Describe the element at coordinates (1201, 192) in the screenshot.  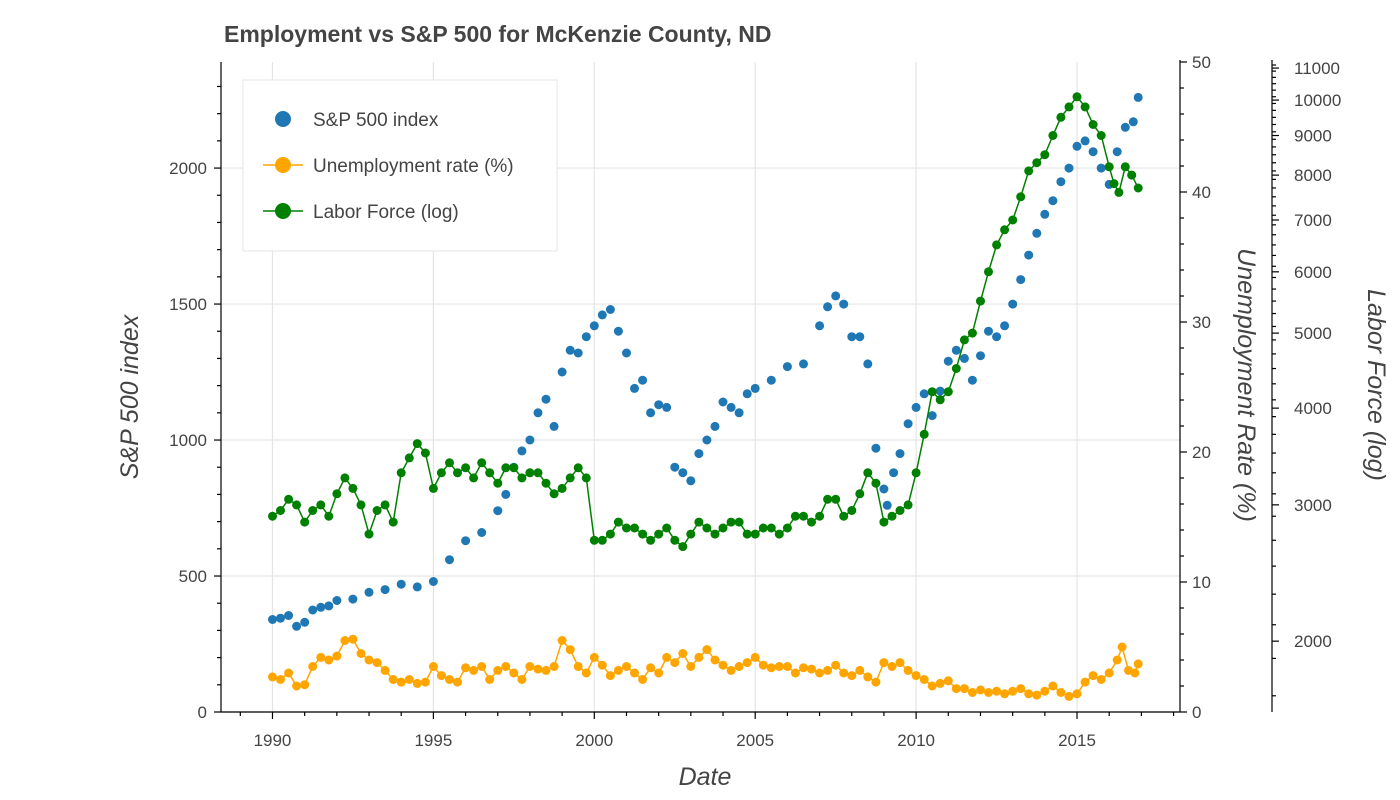
I see `y2-tick-label: 40` at that location.